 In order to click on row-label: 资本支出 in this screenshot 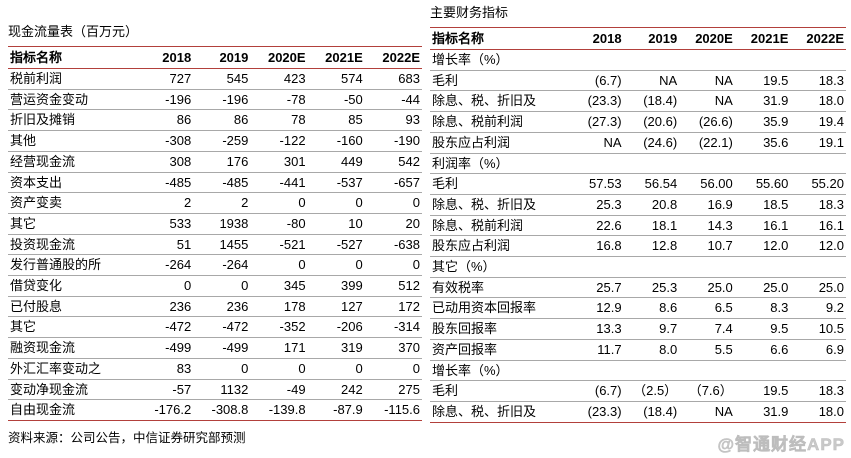, I will do `click(72, 183)`.